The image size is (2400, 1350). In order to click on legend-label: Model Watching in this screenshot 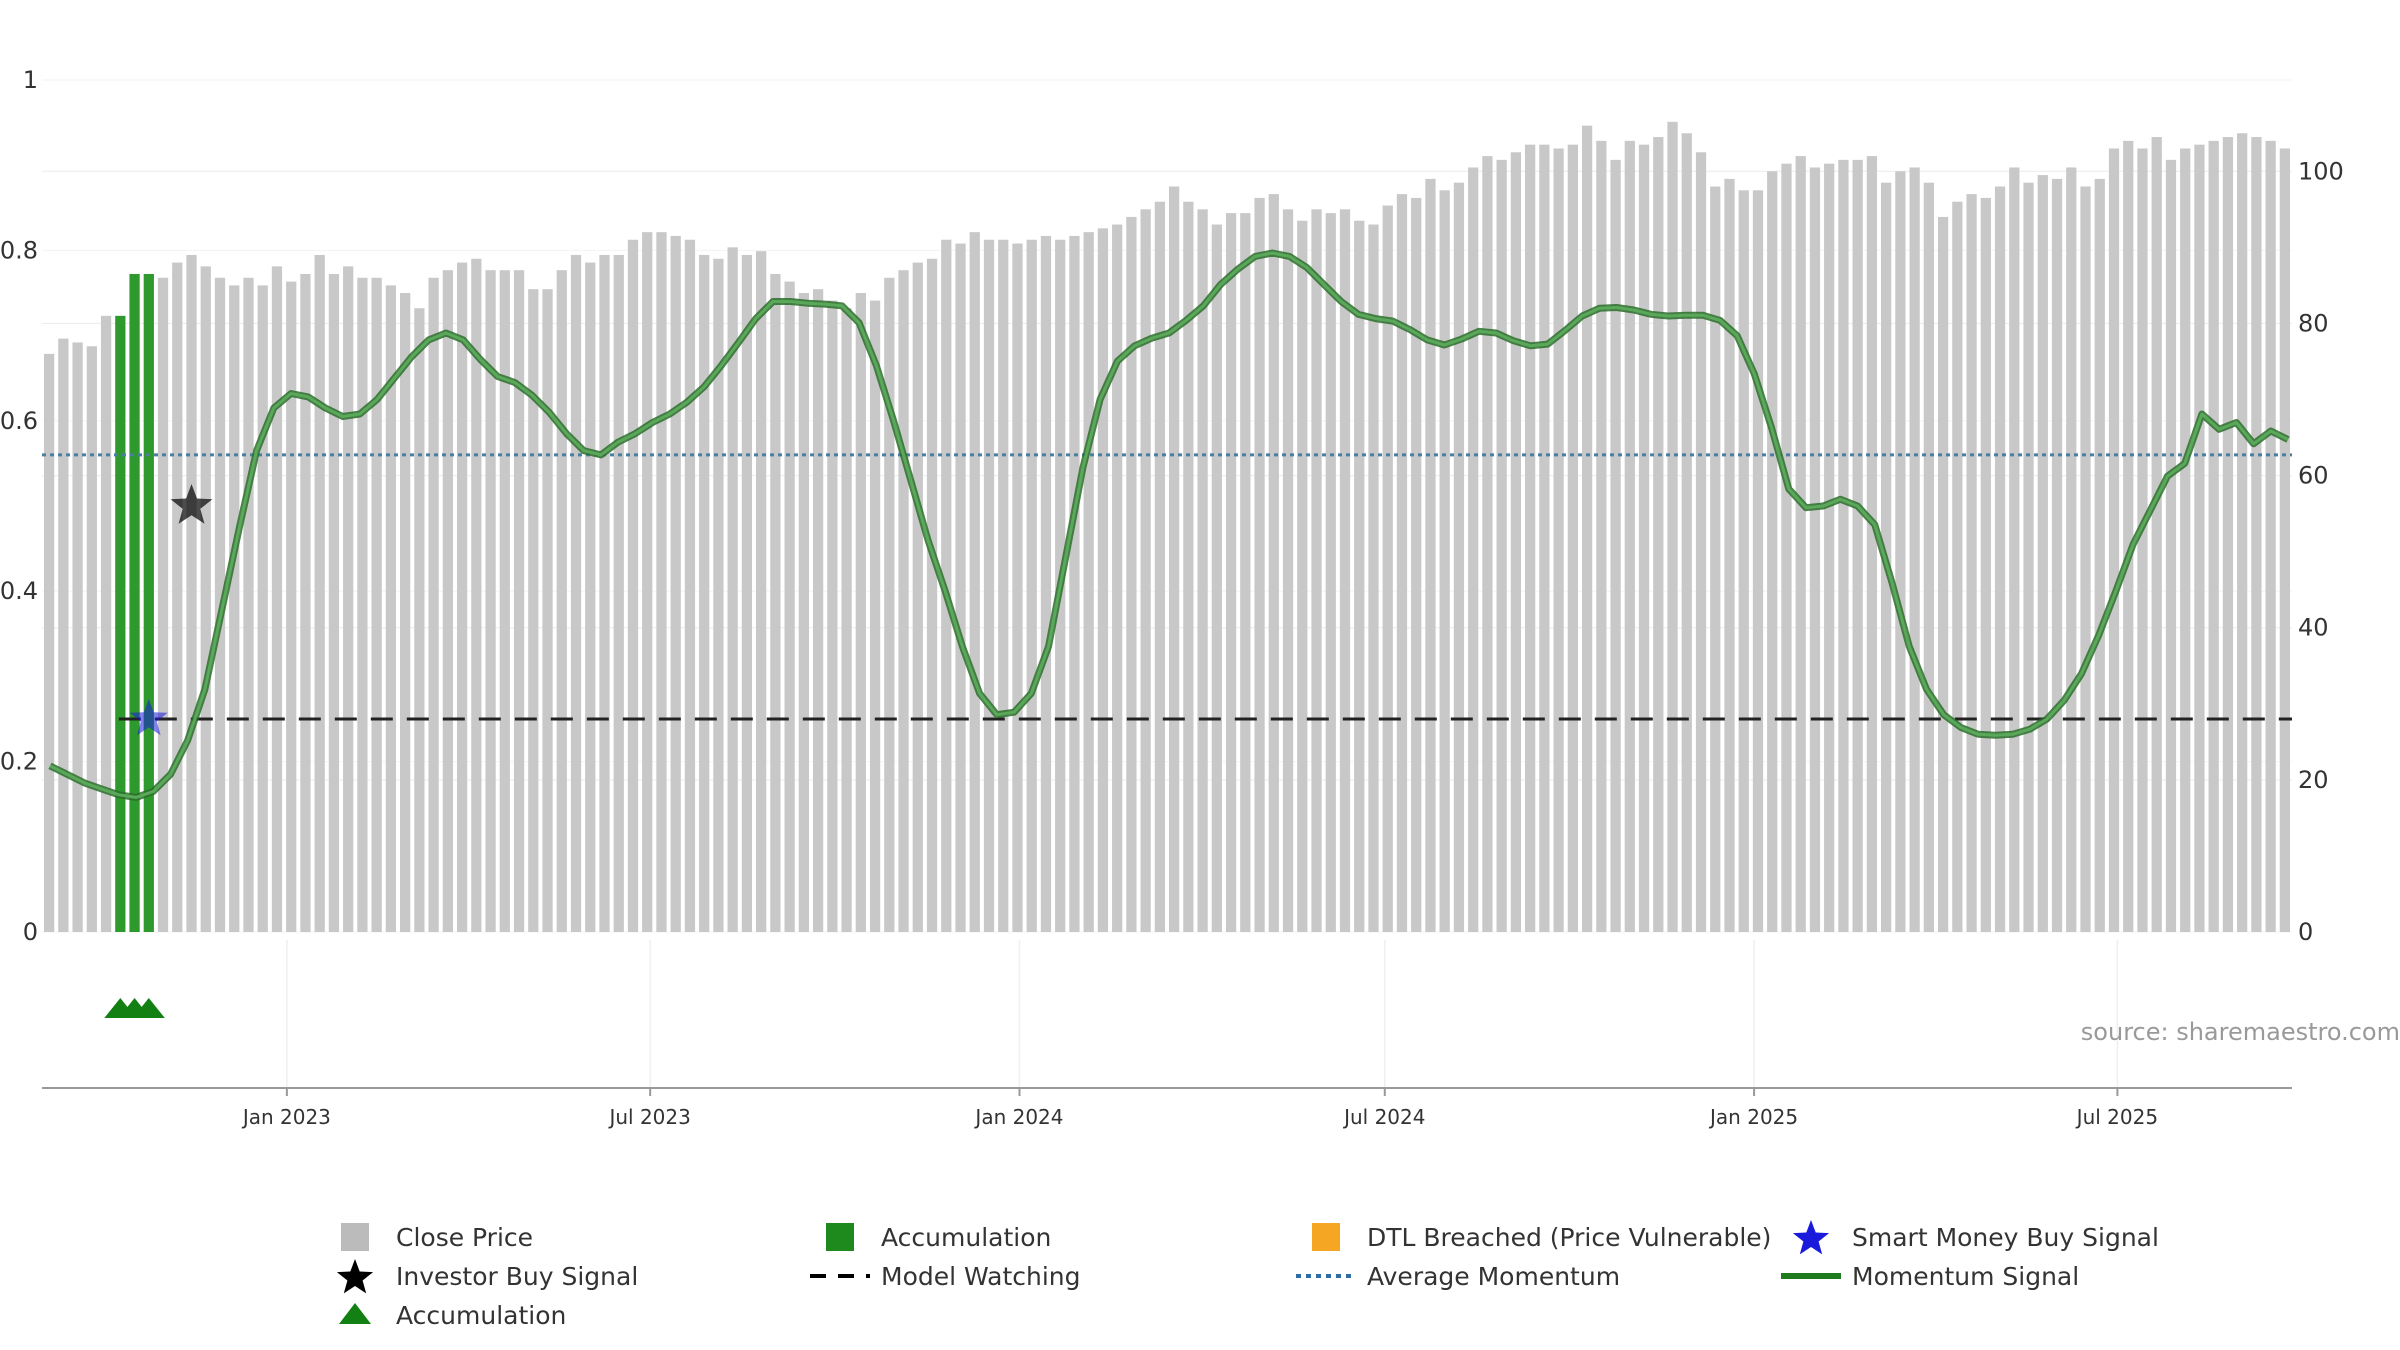, I will do `click(981, 1276)`.